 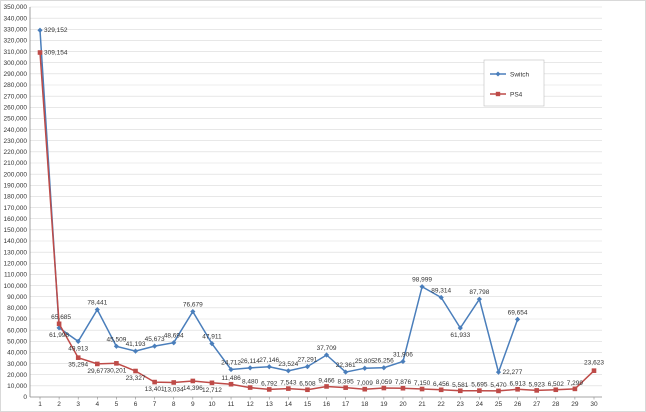 What do you see at coordinates (78, 365) in the screenshot?
I see `data-label-ps4: 35,294` at bounding box center [78, 365].